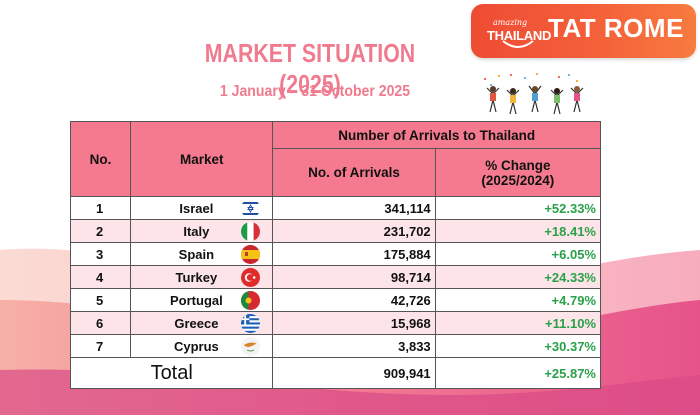 This screenshot has width=700, height=415. What do you see at coordinates (251, 323) in the screenshot?
I see `greece-flag-icon` at bounding box center [251, 323].